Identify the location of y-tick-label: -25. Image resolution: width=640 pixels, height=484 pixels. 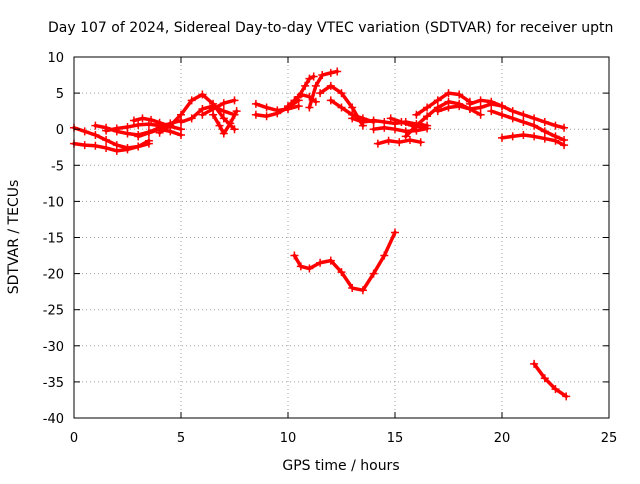
(53, 311).